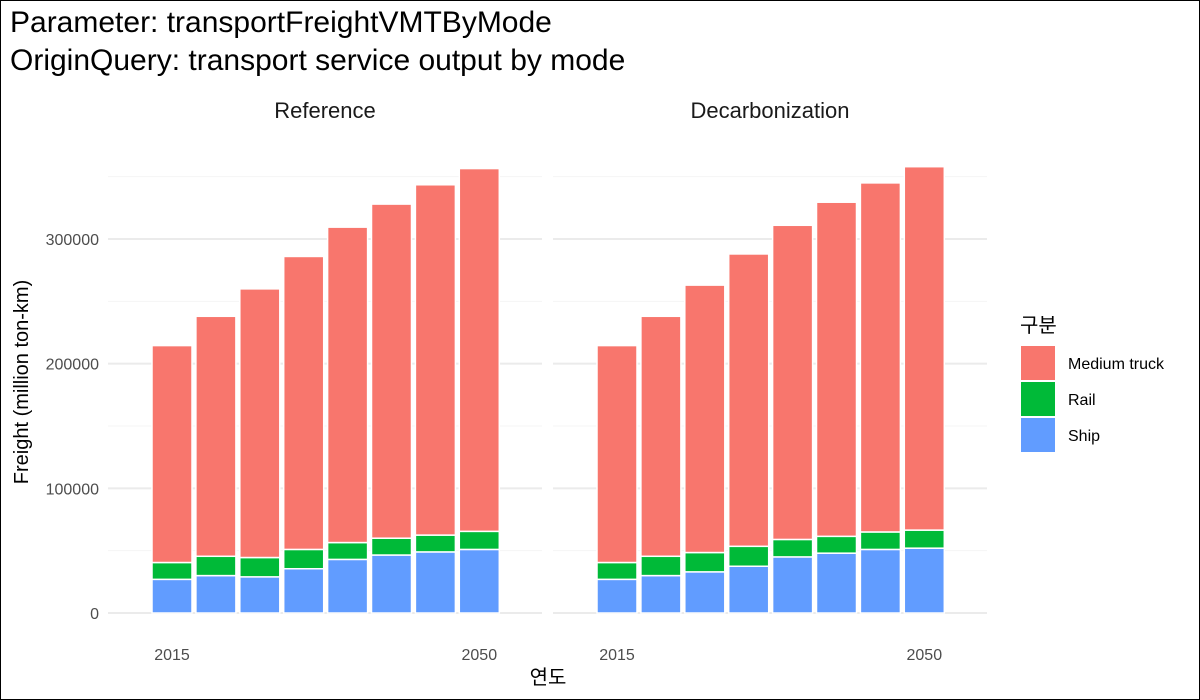  Describe the element at coordinates (1038, 399) in the screenshot. I see `legend-swatch-rail` at that location.